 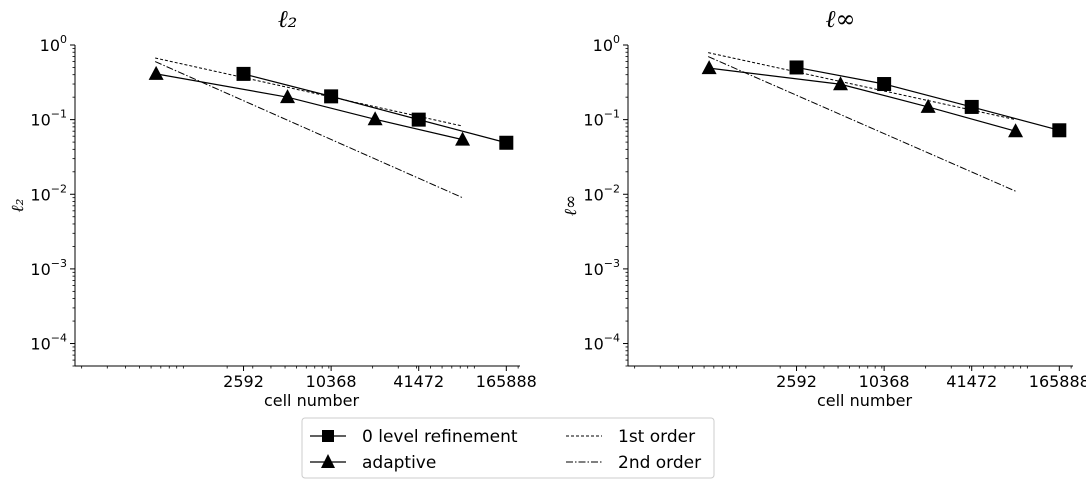 I want to click on legend-label-1st-order: 1st order, so click(x=656, y=437).